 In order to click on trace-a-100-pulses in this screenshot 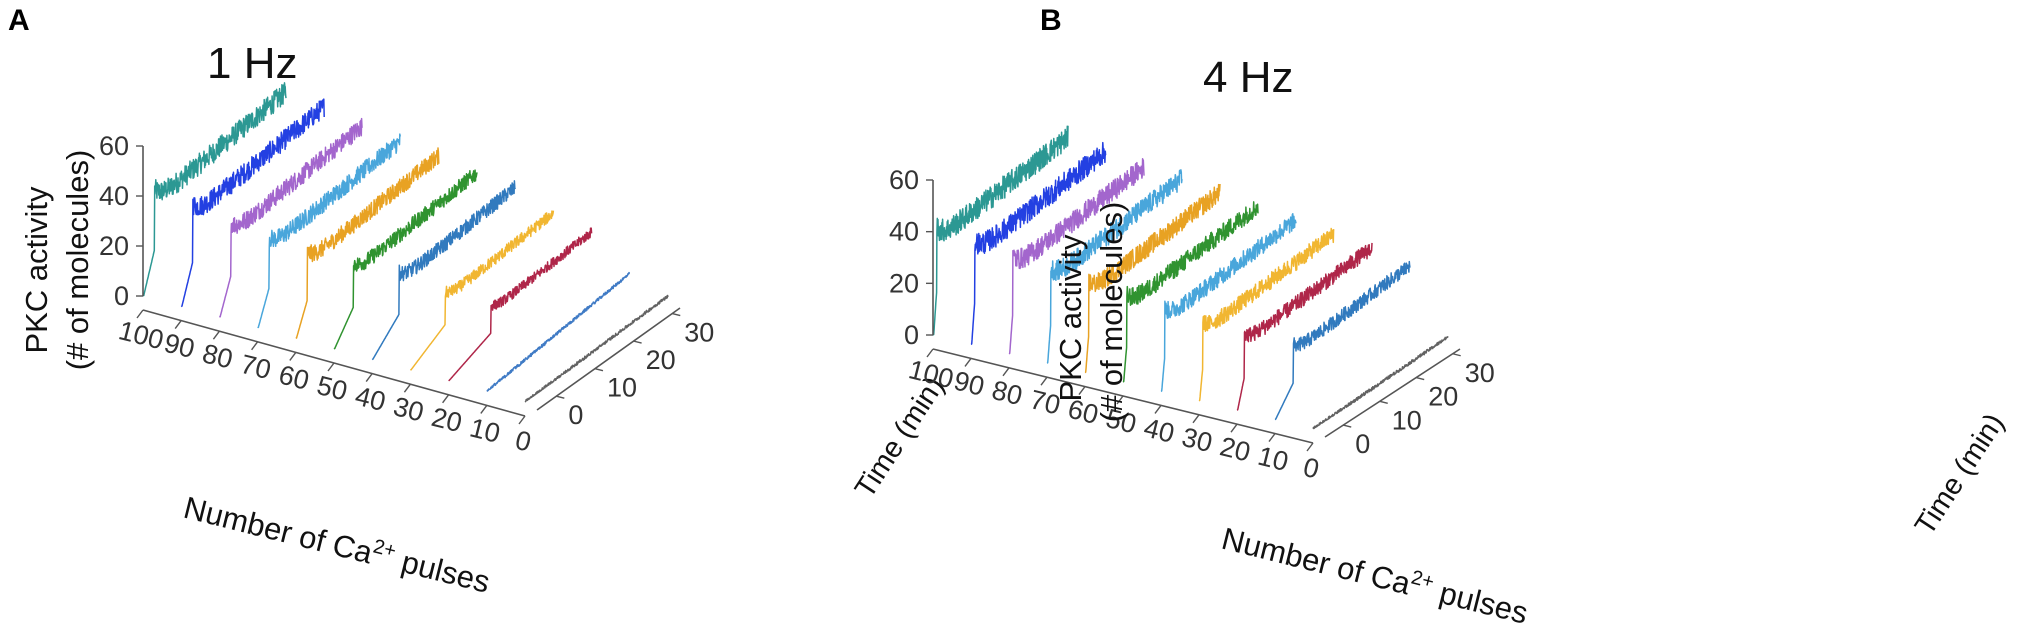, I will do `click(214, 189)`.